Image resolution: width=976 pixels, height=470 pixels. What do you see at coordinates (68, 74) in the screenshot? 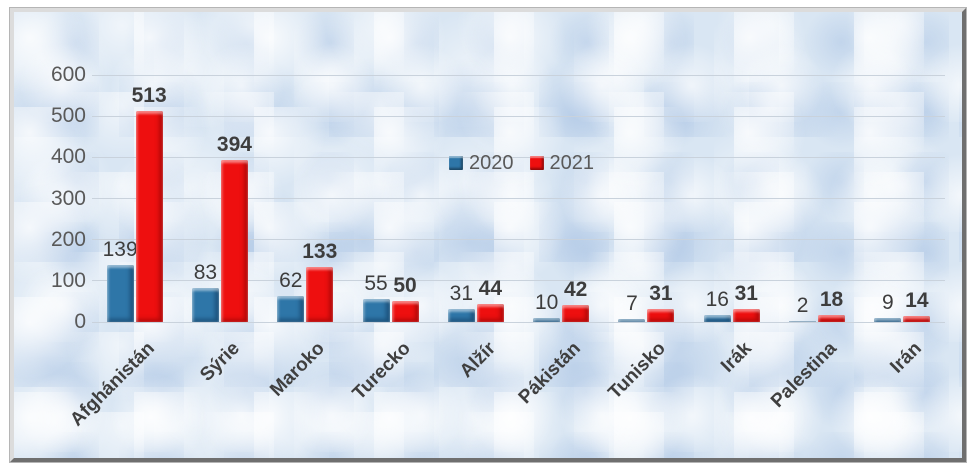
I see `y-tick-label-600: 600` at bounding box center [68, 74].